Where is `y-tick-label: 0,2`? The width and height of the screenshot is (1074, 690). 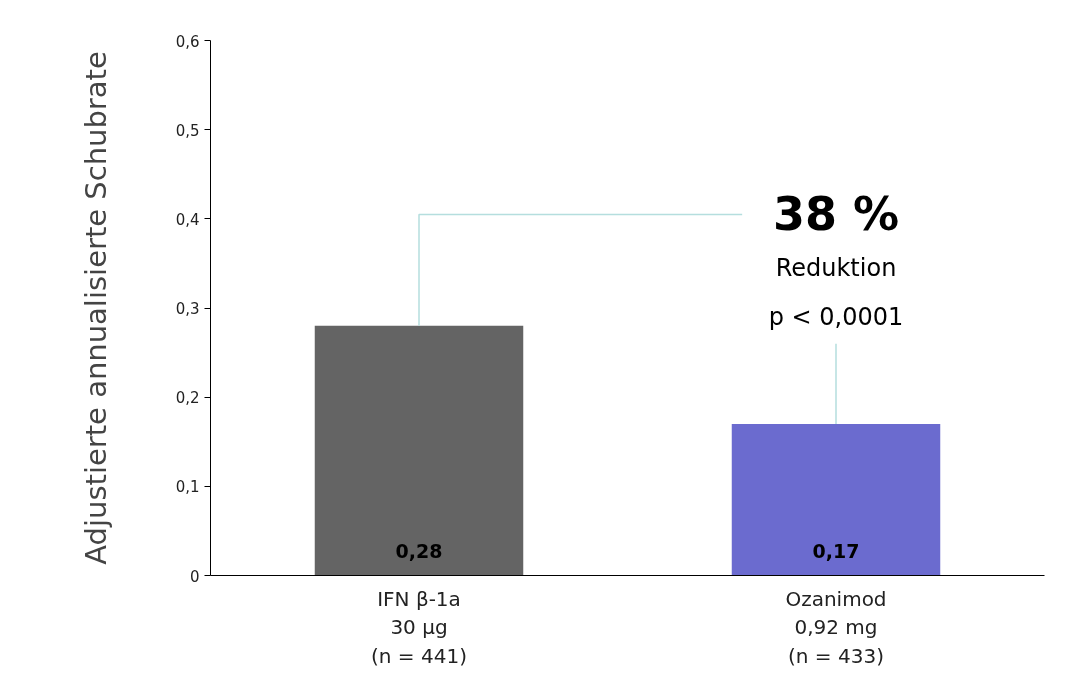
y-tick-label: 0,2 is located at coordinates (187, 398).